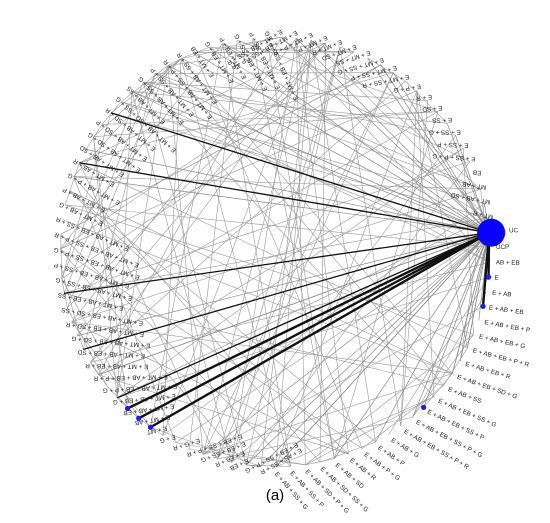 This screenshot has height=523, width=550. Describe the element at coordinates (506, 311) in the screenshot. I see `node-label: E + AB + EB` at that location.